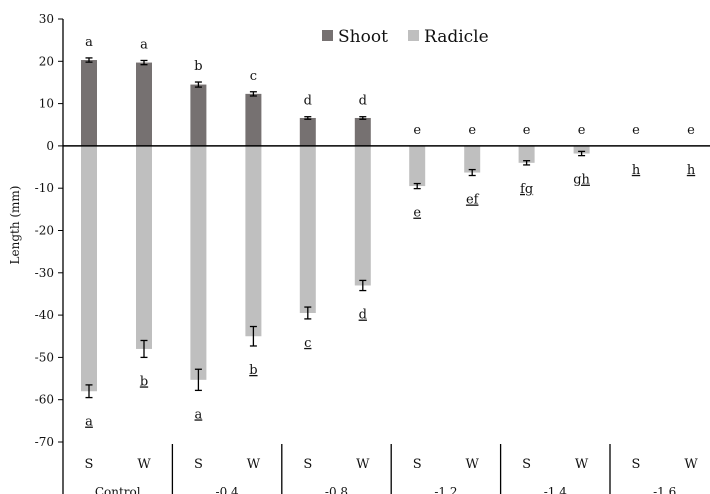 The width and height of the screenshot is (710, 494). I want to click on x-group-label: -1.2, so click(445, 489).